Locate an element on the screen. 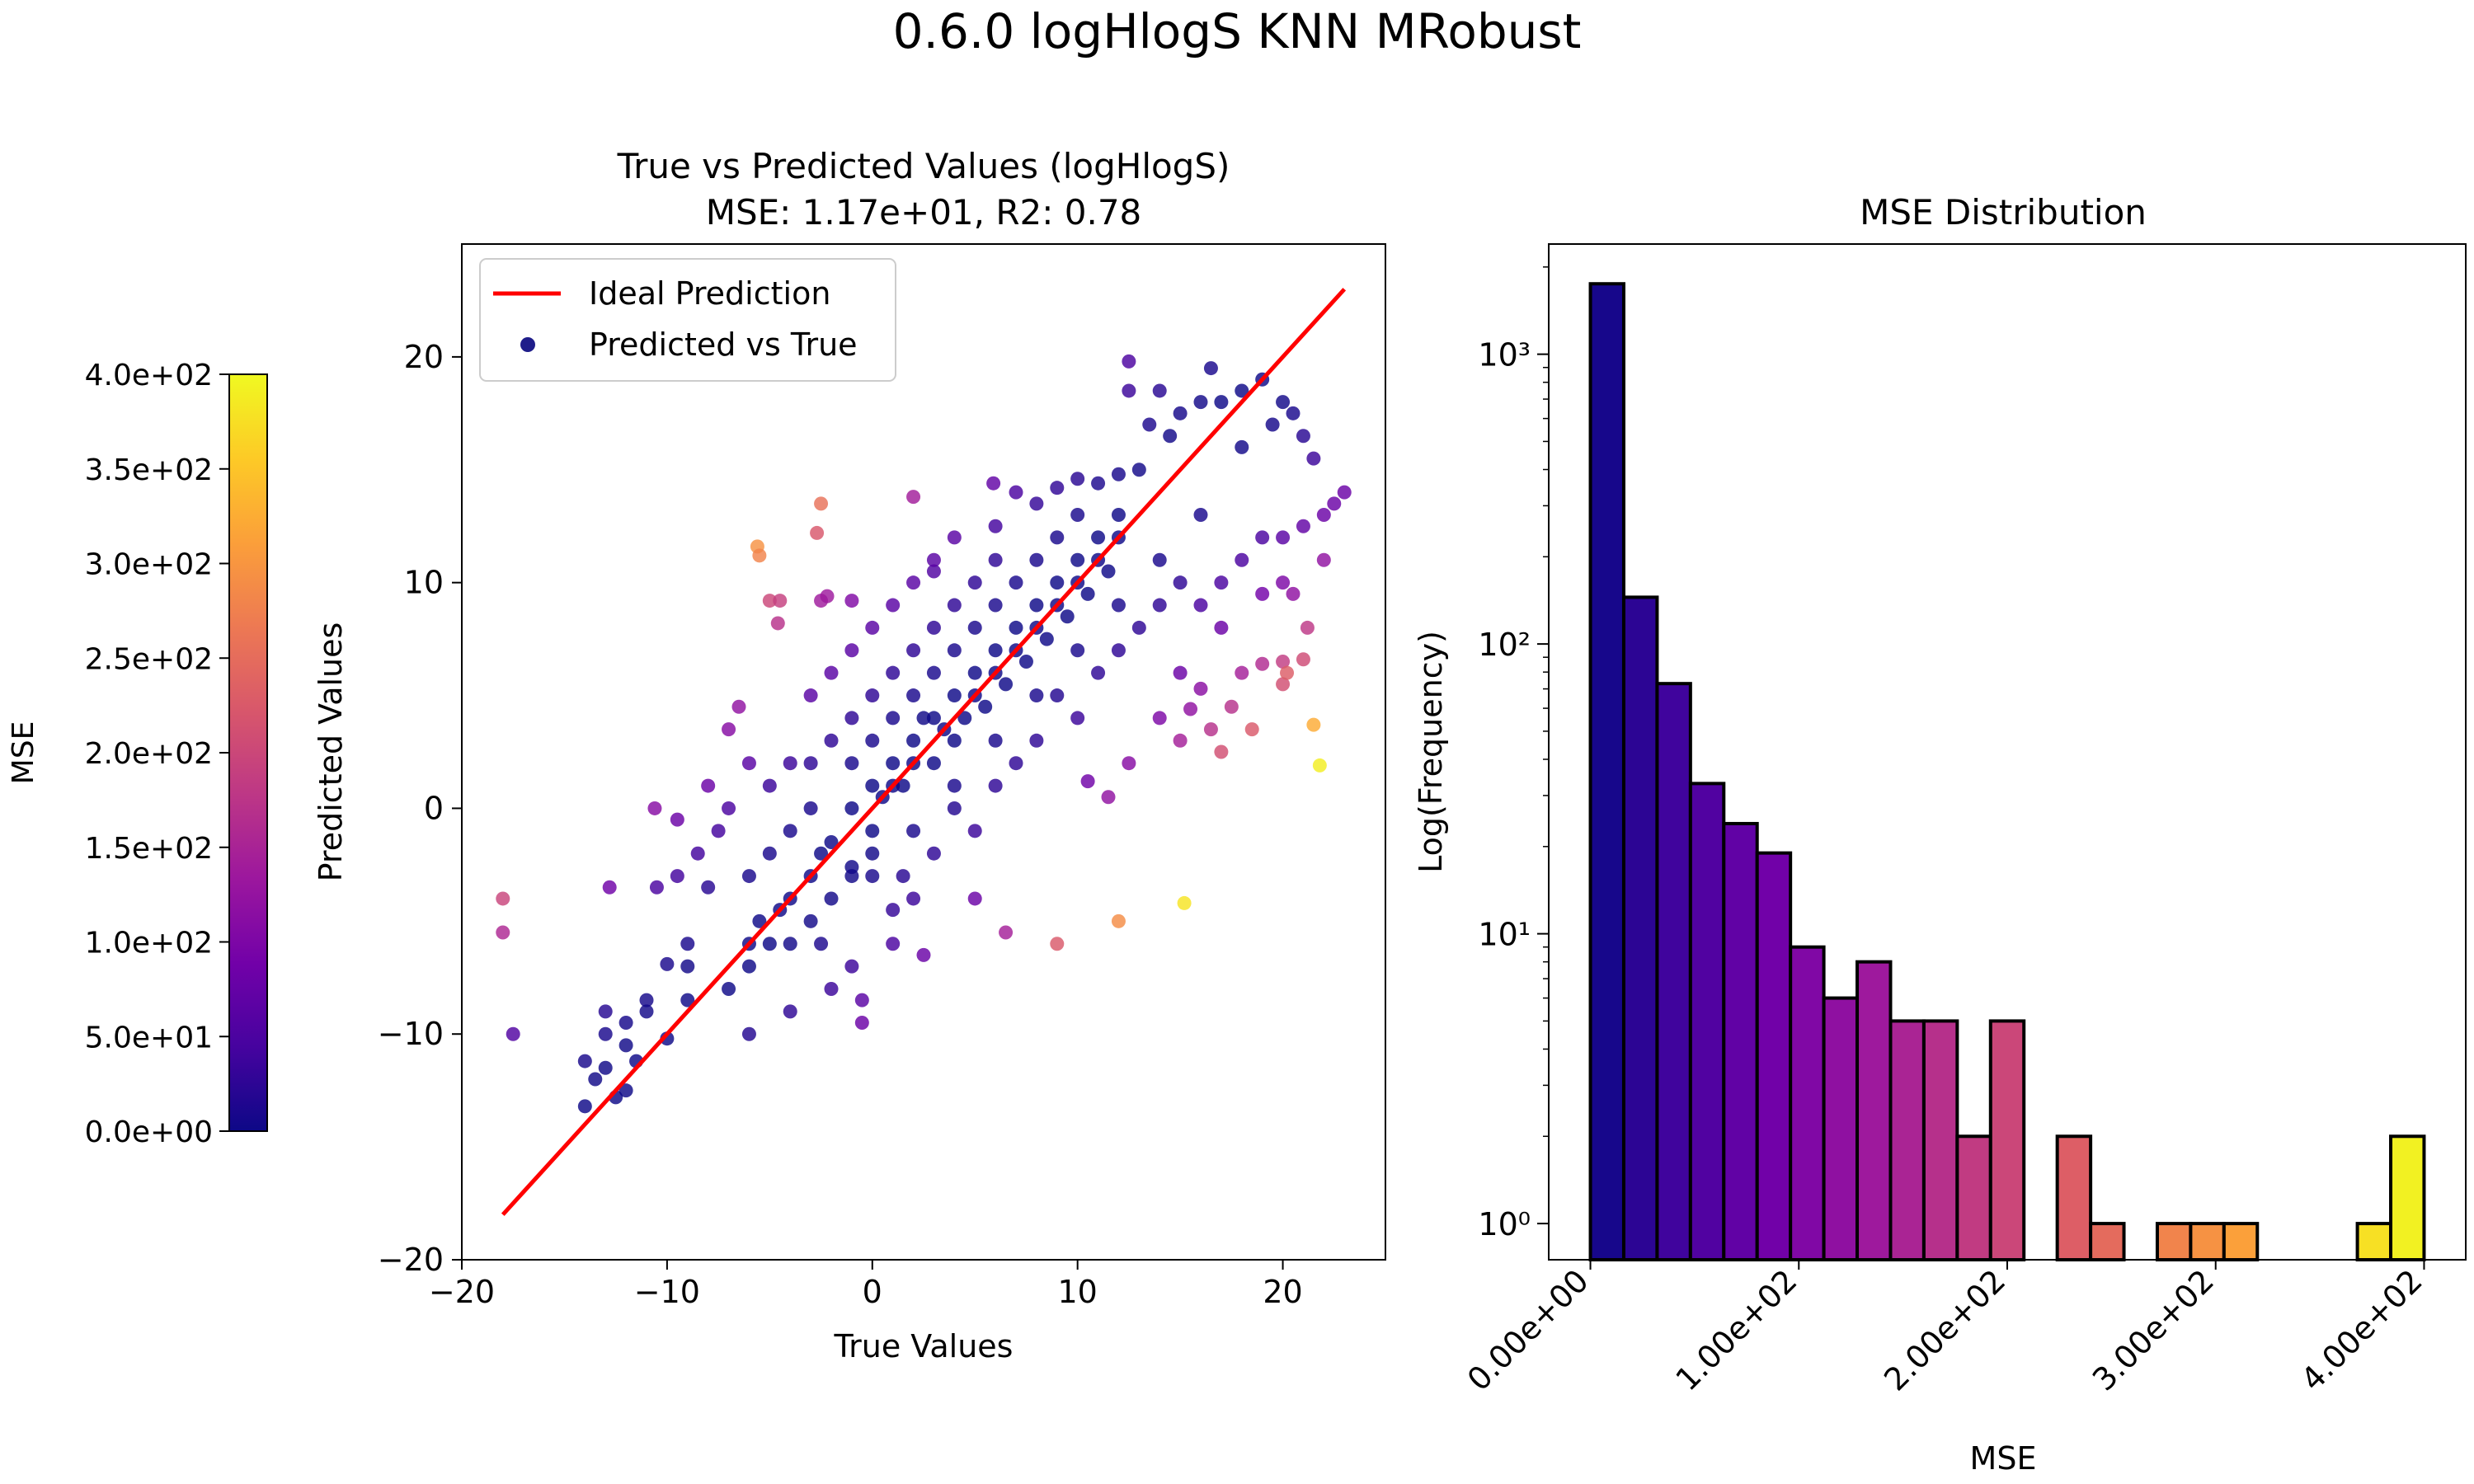 Image resolution: width=2474 pixels, height=1484 pixels. colorbar-tick-label: 0.0e+00 is located at coordinates (149, 1132).